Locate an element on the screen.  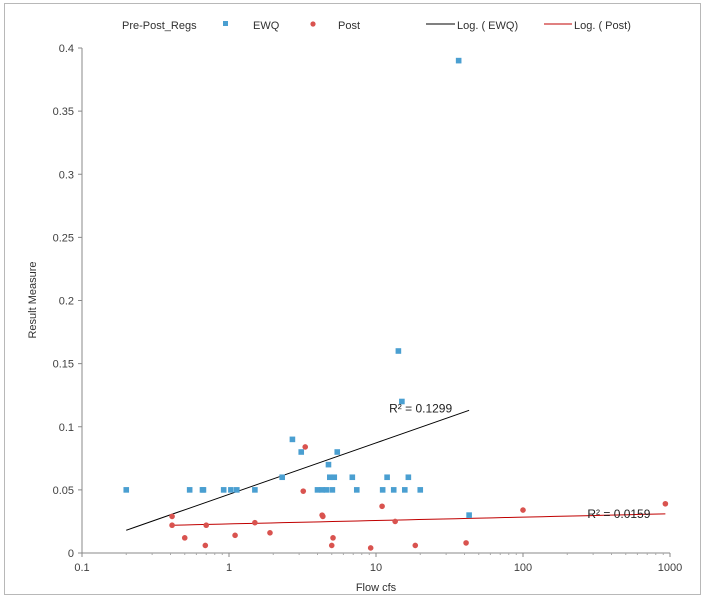
y-tick-label: 0.05 is located at coordinates (63, 491).